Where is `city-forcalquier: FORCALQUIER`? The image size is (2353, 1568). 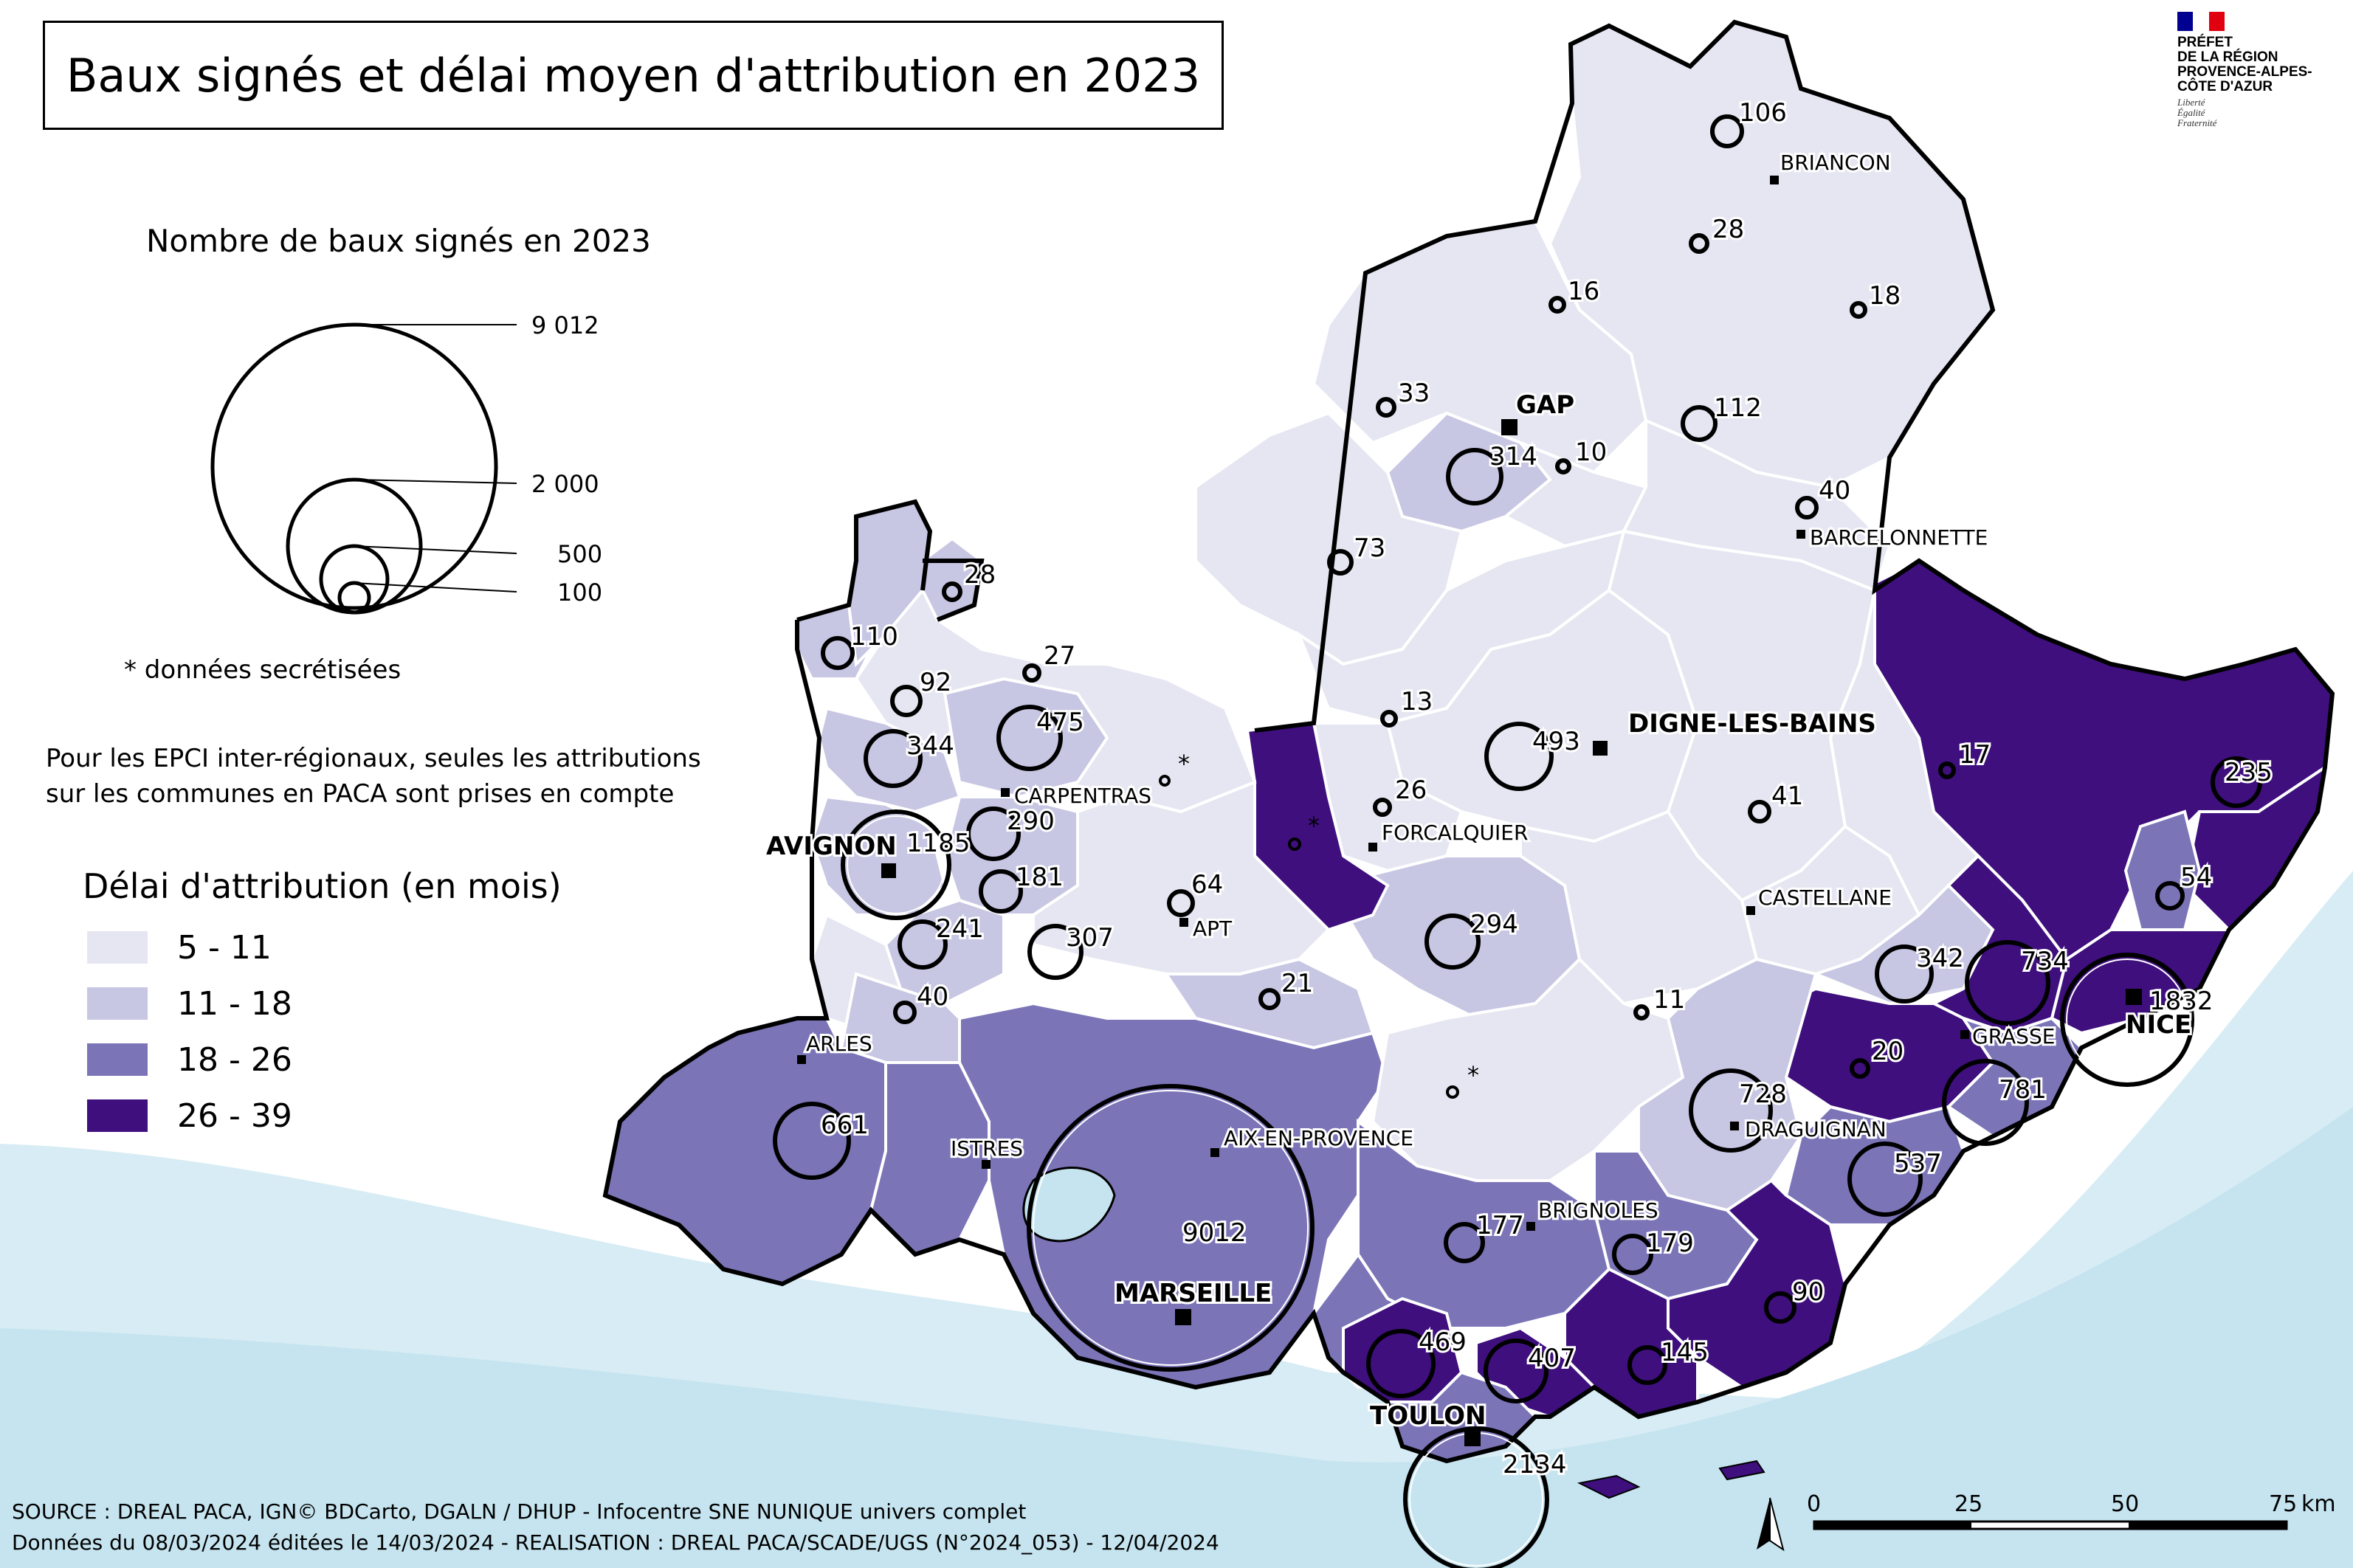 city-forcalquier: FORCALQUIER is located at coordinates (1455, 833).